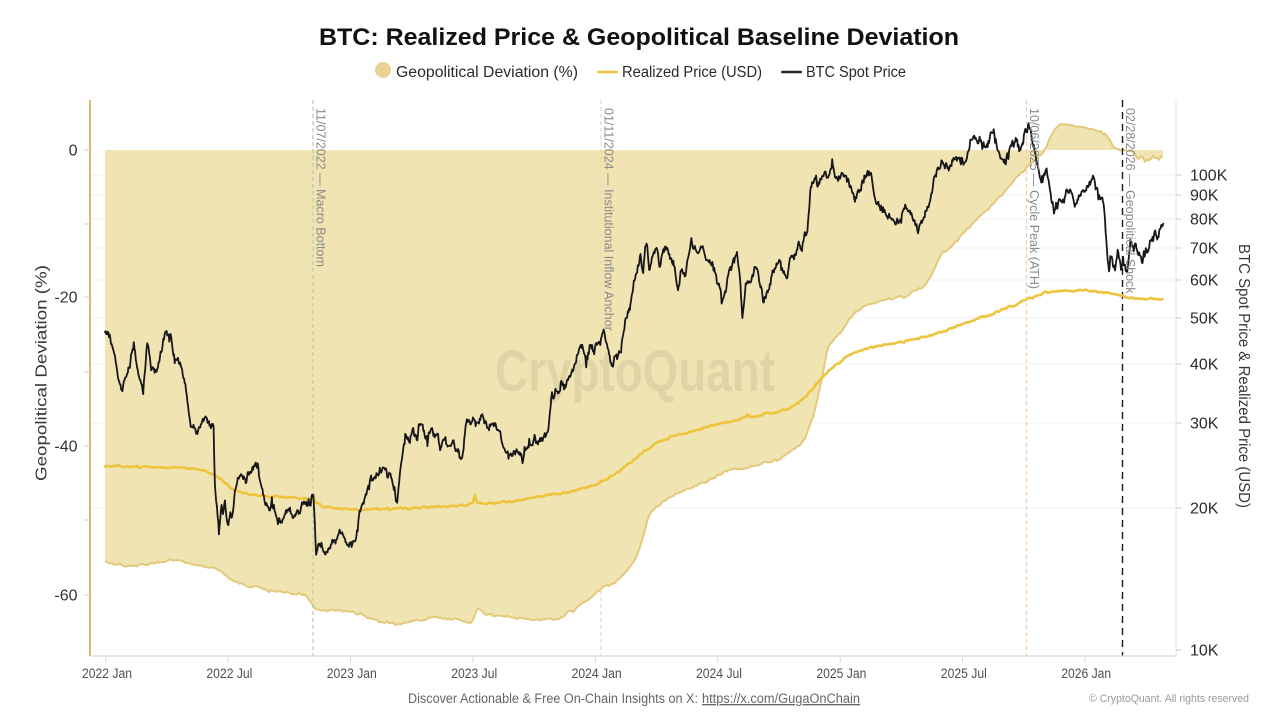 This screenshot has height=720, width=1280. What do you see at coordinates (1209, 176) in the screenshot?
I see `svg-text: 100K` at bounding box center [1209, 176].